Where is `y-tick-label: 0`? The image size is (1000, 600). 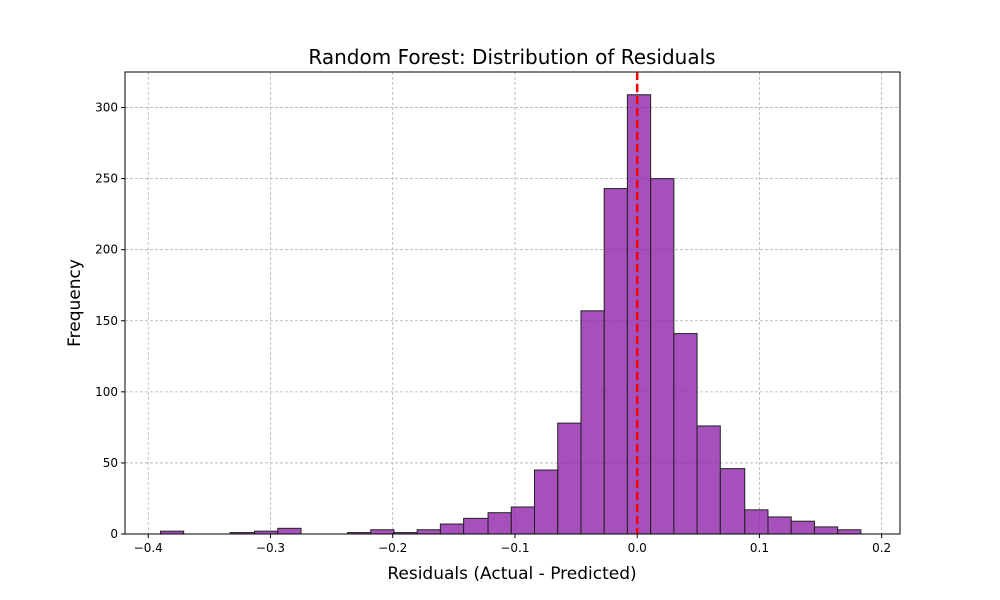 y-tick-label: 0 is located at coordinates (114, 534).